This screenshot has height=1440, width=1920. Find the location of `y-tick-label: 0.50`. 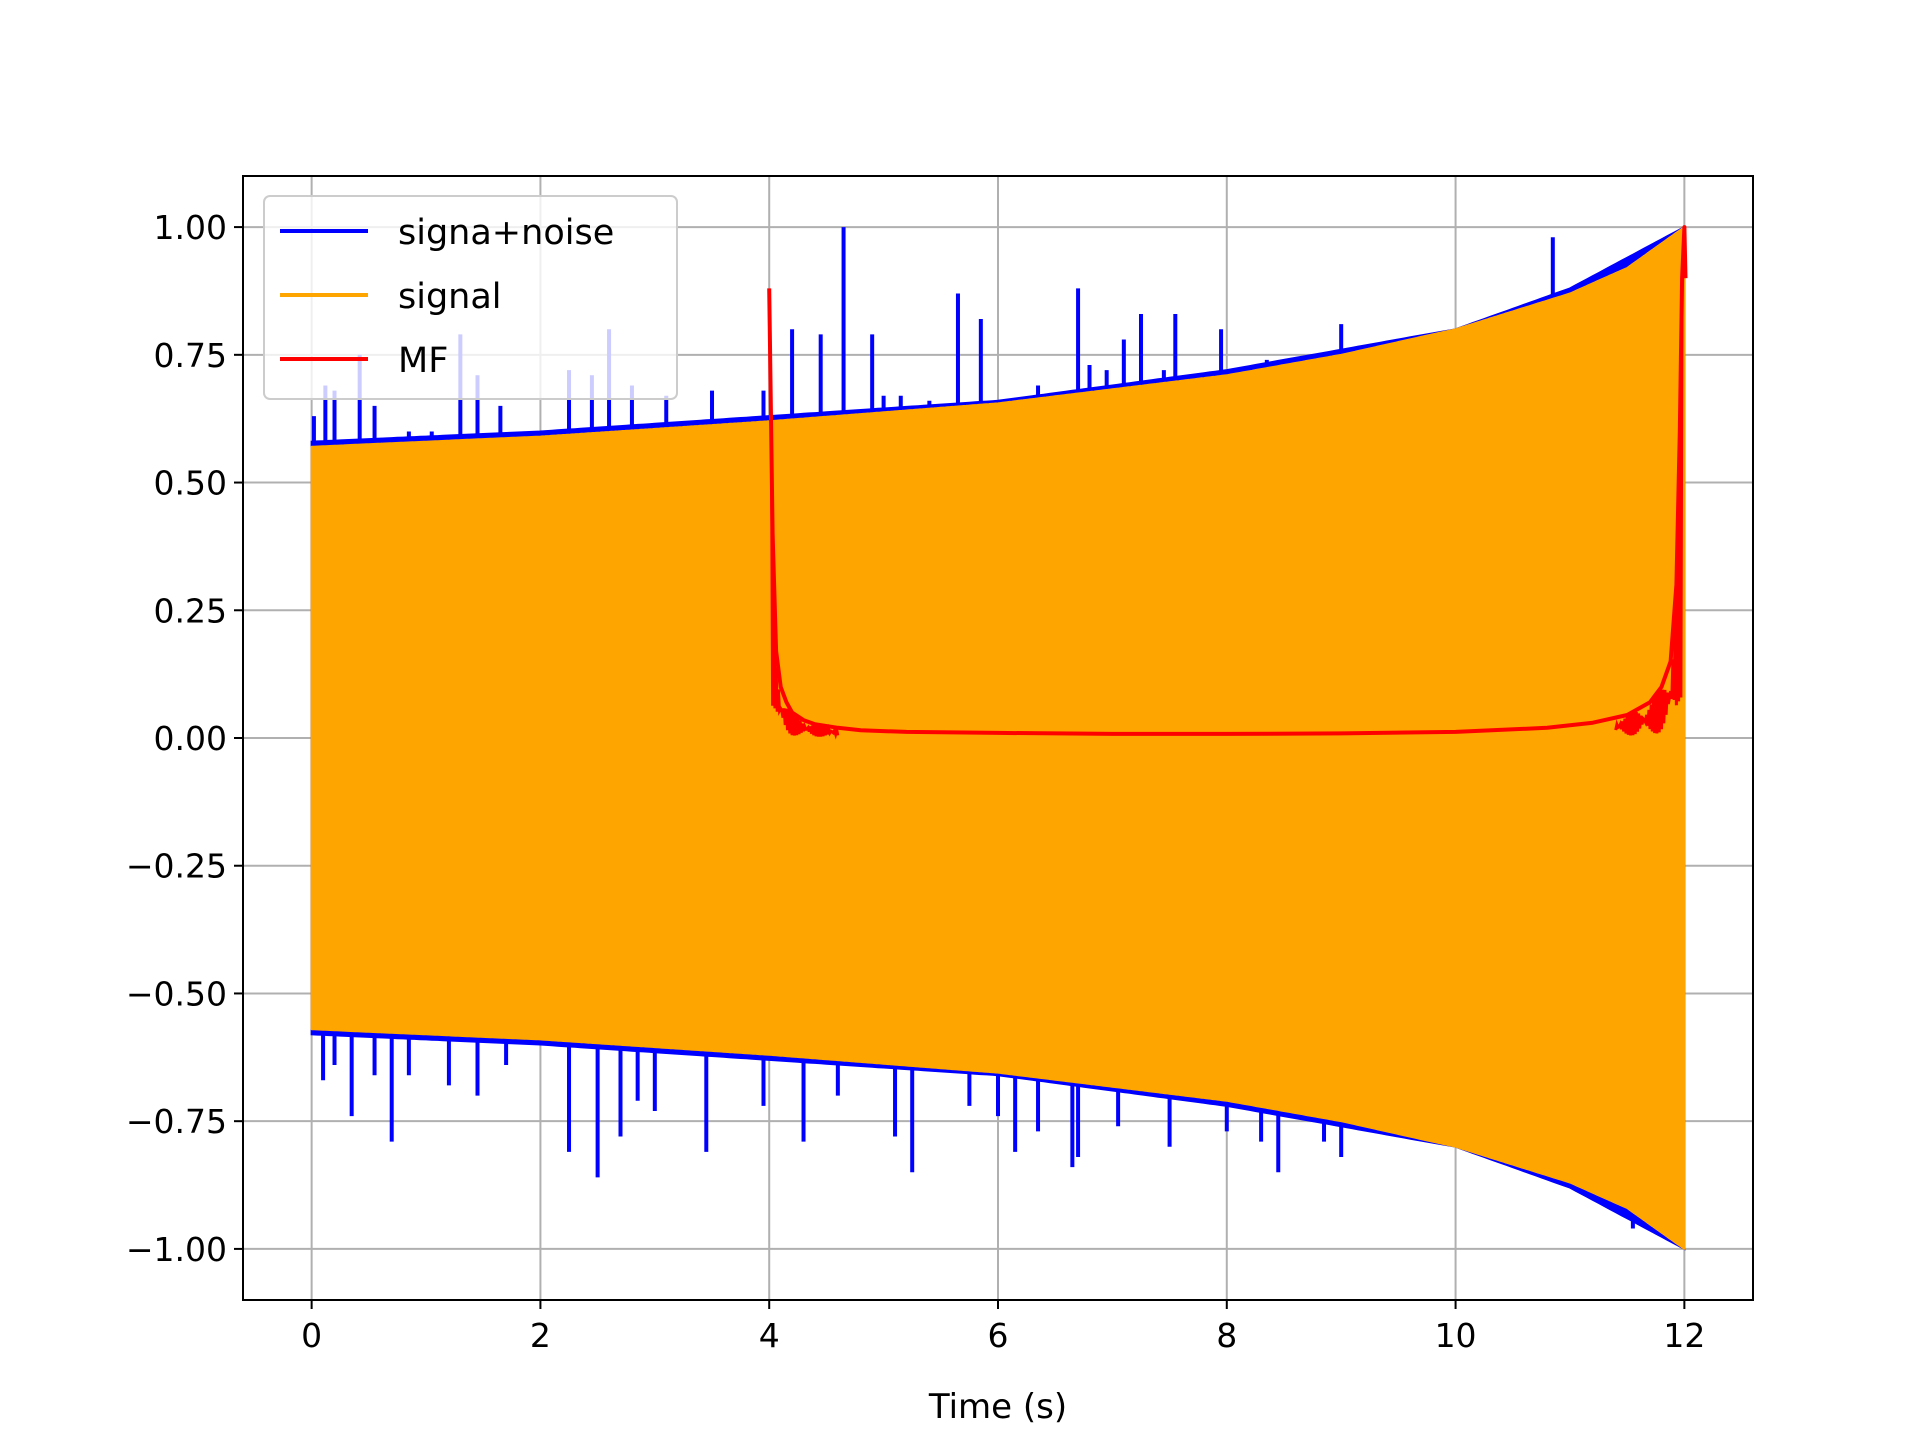

y-tick-label: 0.50 is located at coordinates (190, 483).